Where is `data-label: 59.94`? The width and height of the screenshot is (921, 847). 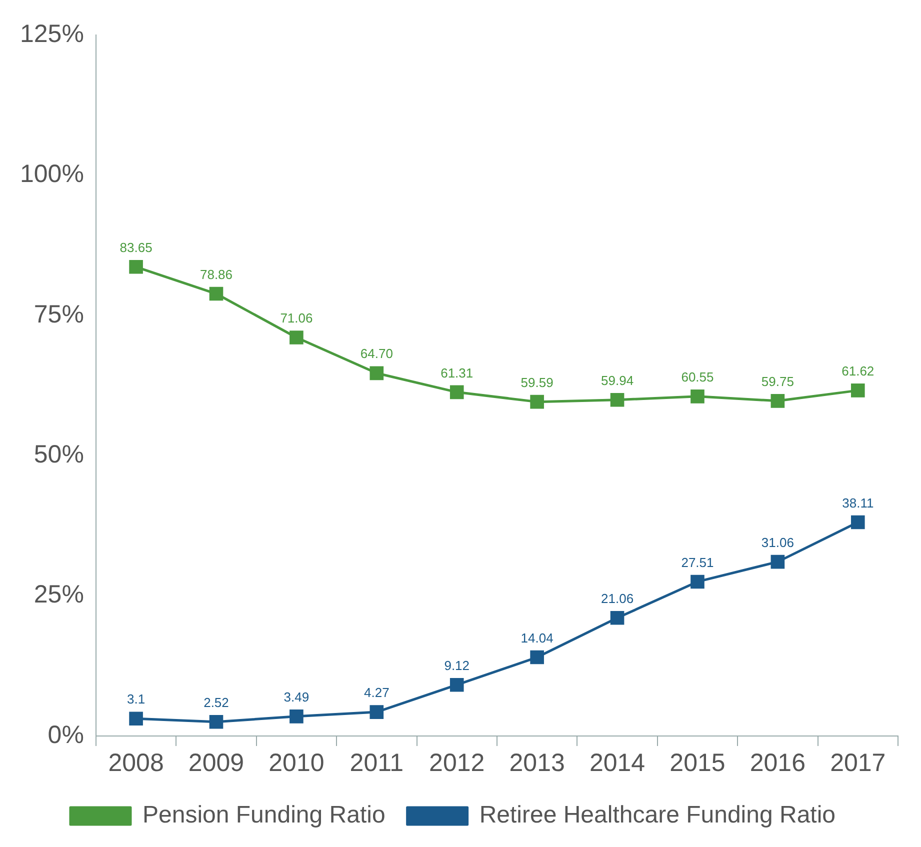 data-label: 59.94 is located at coordinates (617, 380).